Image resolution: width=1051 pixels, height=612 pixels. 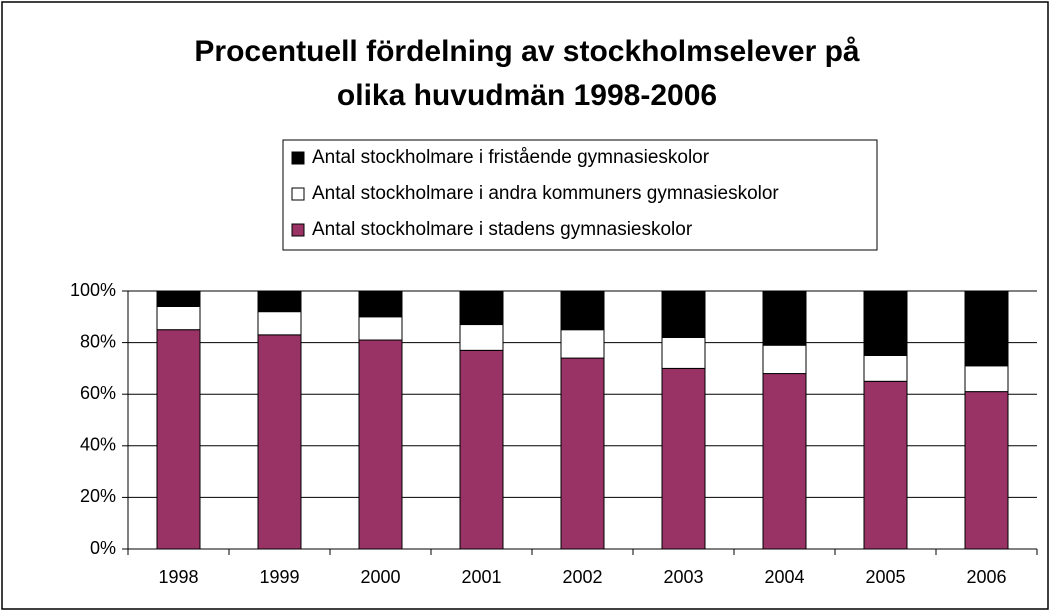 What do you see at coordinates (98, 341) in the screenshot?
I see `y-tick-label: 80%` at bounding box center [98, 341].